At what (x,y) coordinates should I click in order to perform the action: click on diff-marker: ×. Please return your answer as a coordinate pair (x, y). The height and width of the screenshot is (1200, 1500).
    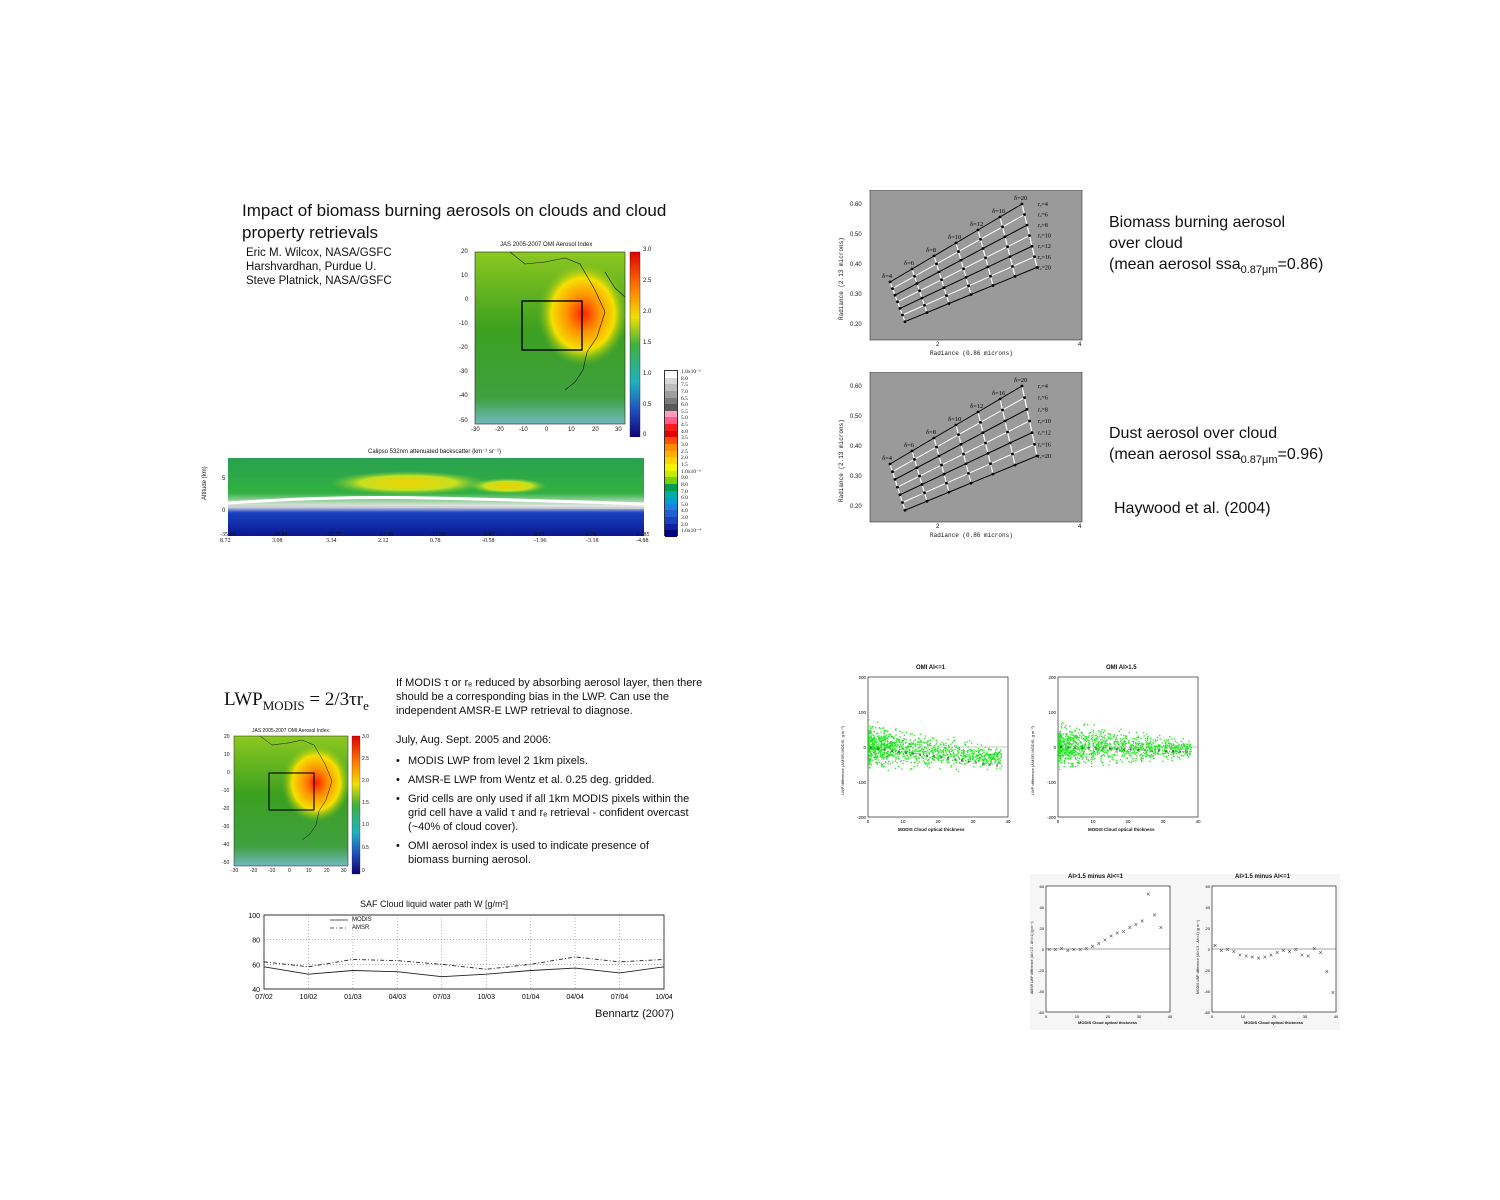
    Looking at the image, I should click on (1093, 947).